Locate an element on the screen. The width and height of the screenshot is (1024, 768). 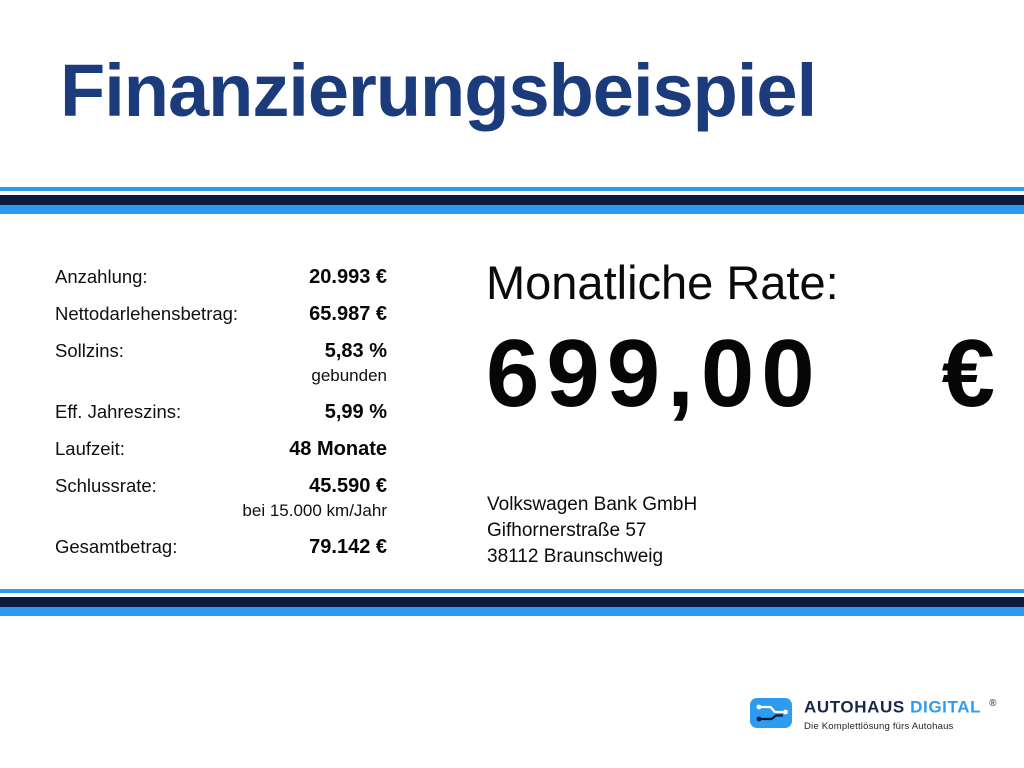
bottom-divider-stripe-navy is located at coordinates (512, 602).